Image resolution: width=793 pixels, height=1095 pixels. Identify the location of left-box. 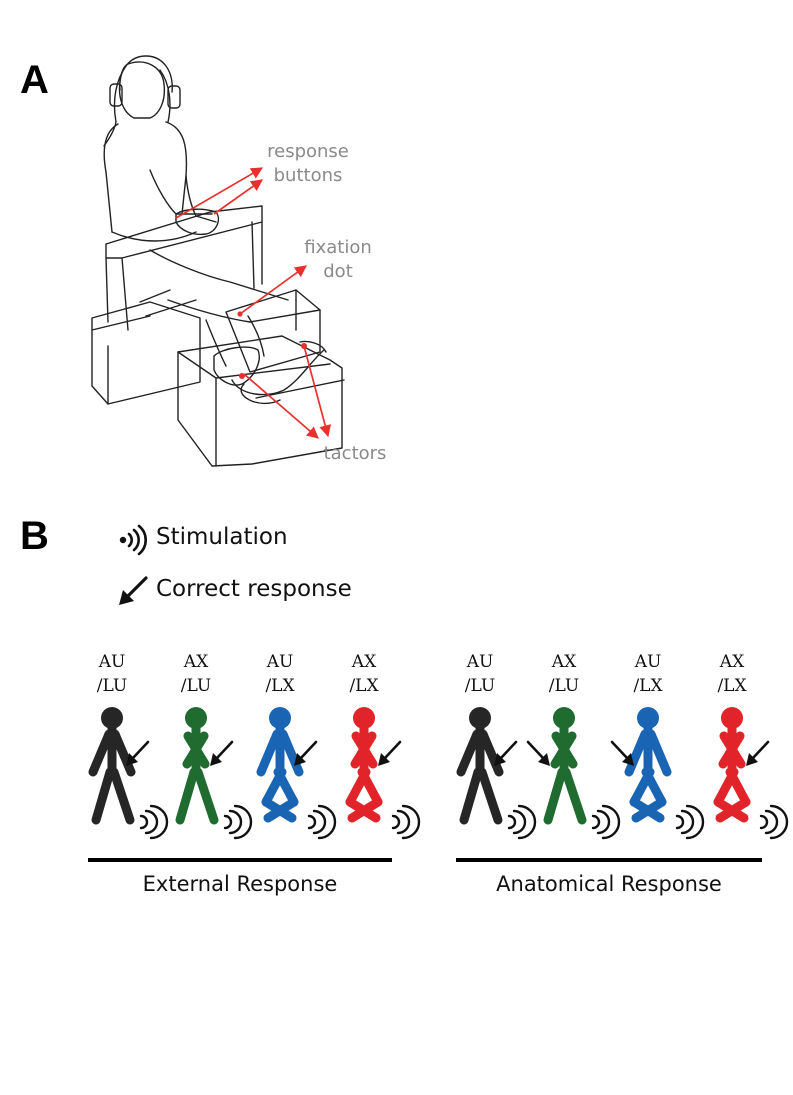
(146, 353).